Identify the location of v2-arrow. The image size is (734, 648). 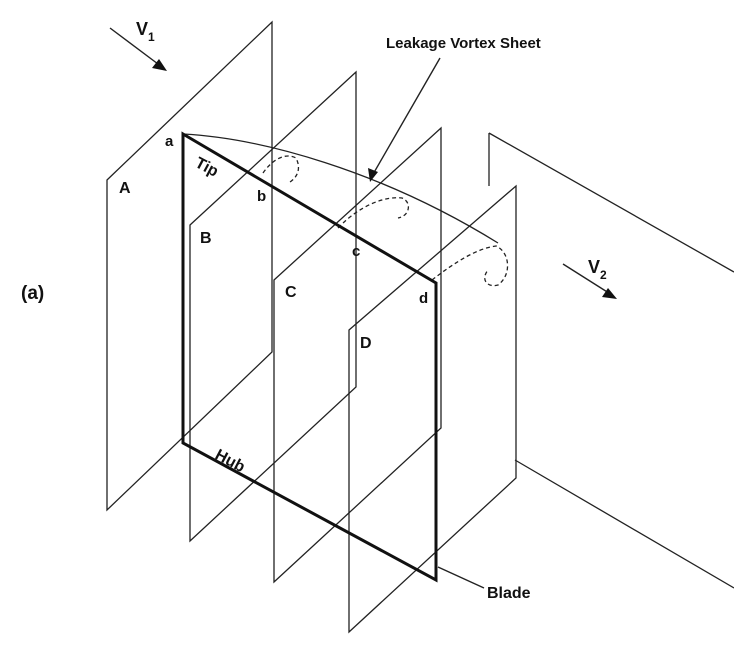
(587, 279).